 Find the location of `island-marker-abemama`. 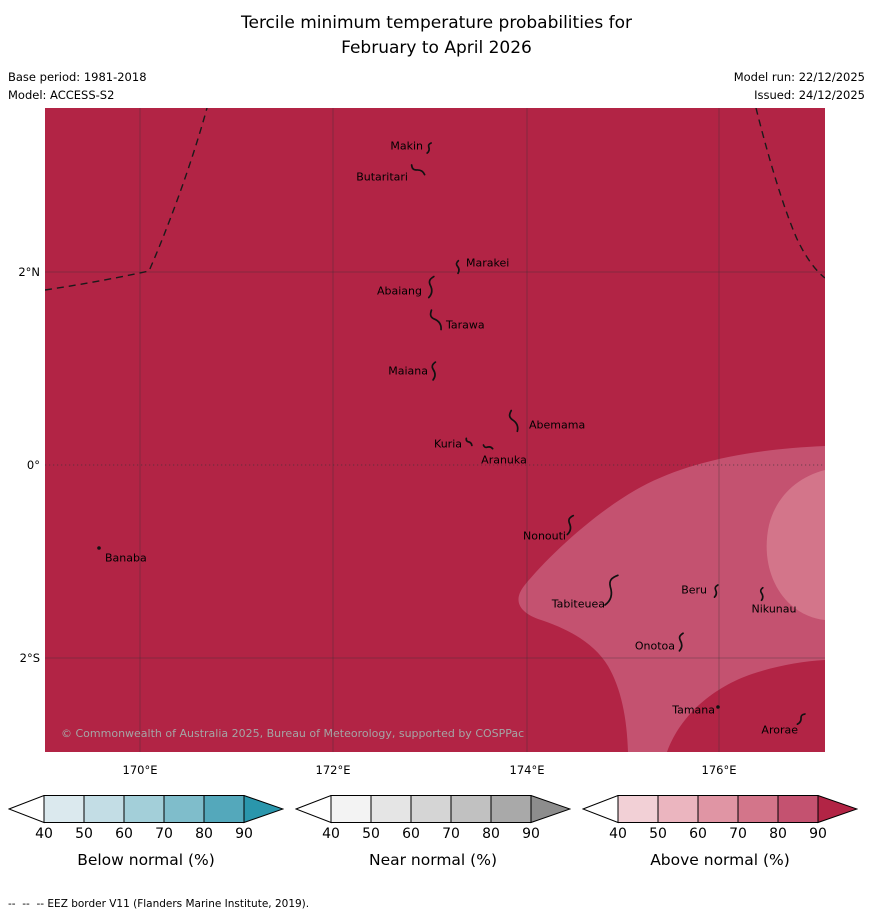

island-marker-abemama is located at coordinates (513, 421).